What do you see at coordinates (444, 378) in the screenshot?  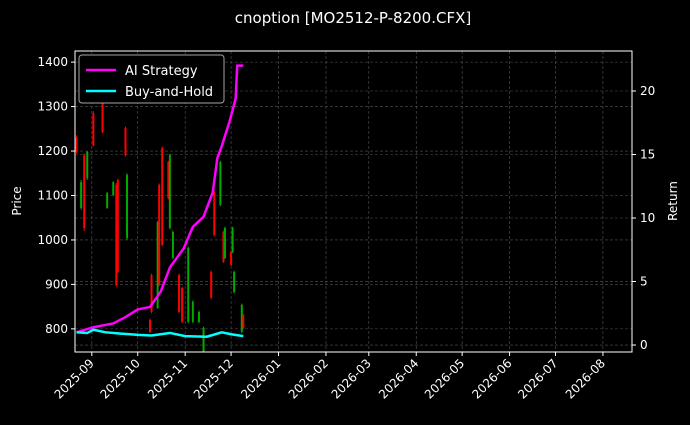 I see `x-tick-label: 2026-05` at bounding box center [444, 378].